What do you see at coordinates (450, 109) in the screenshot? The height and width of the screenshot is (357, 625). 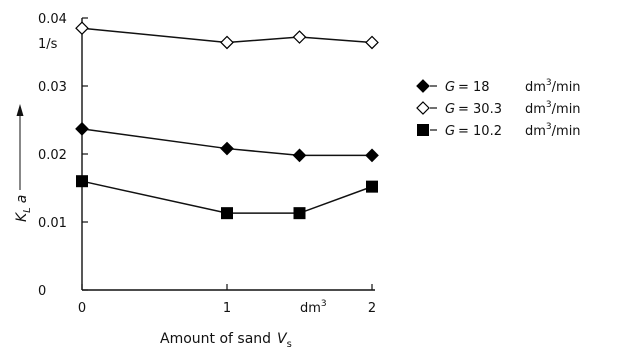 I see `legend-symbol-1: G` at bounding box center [450, 109].